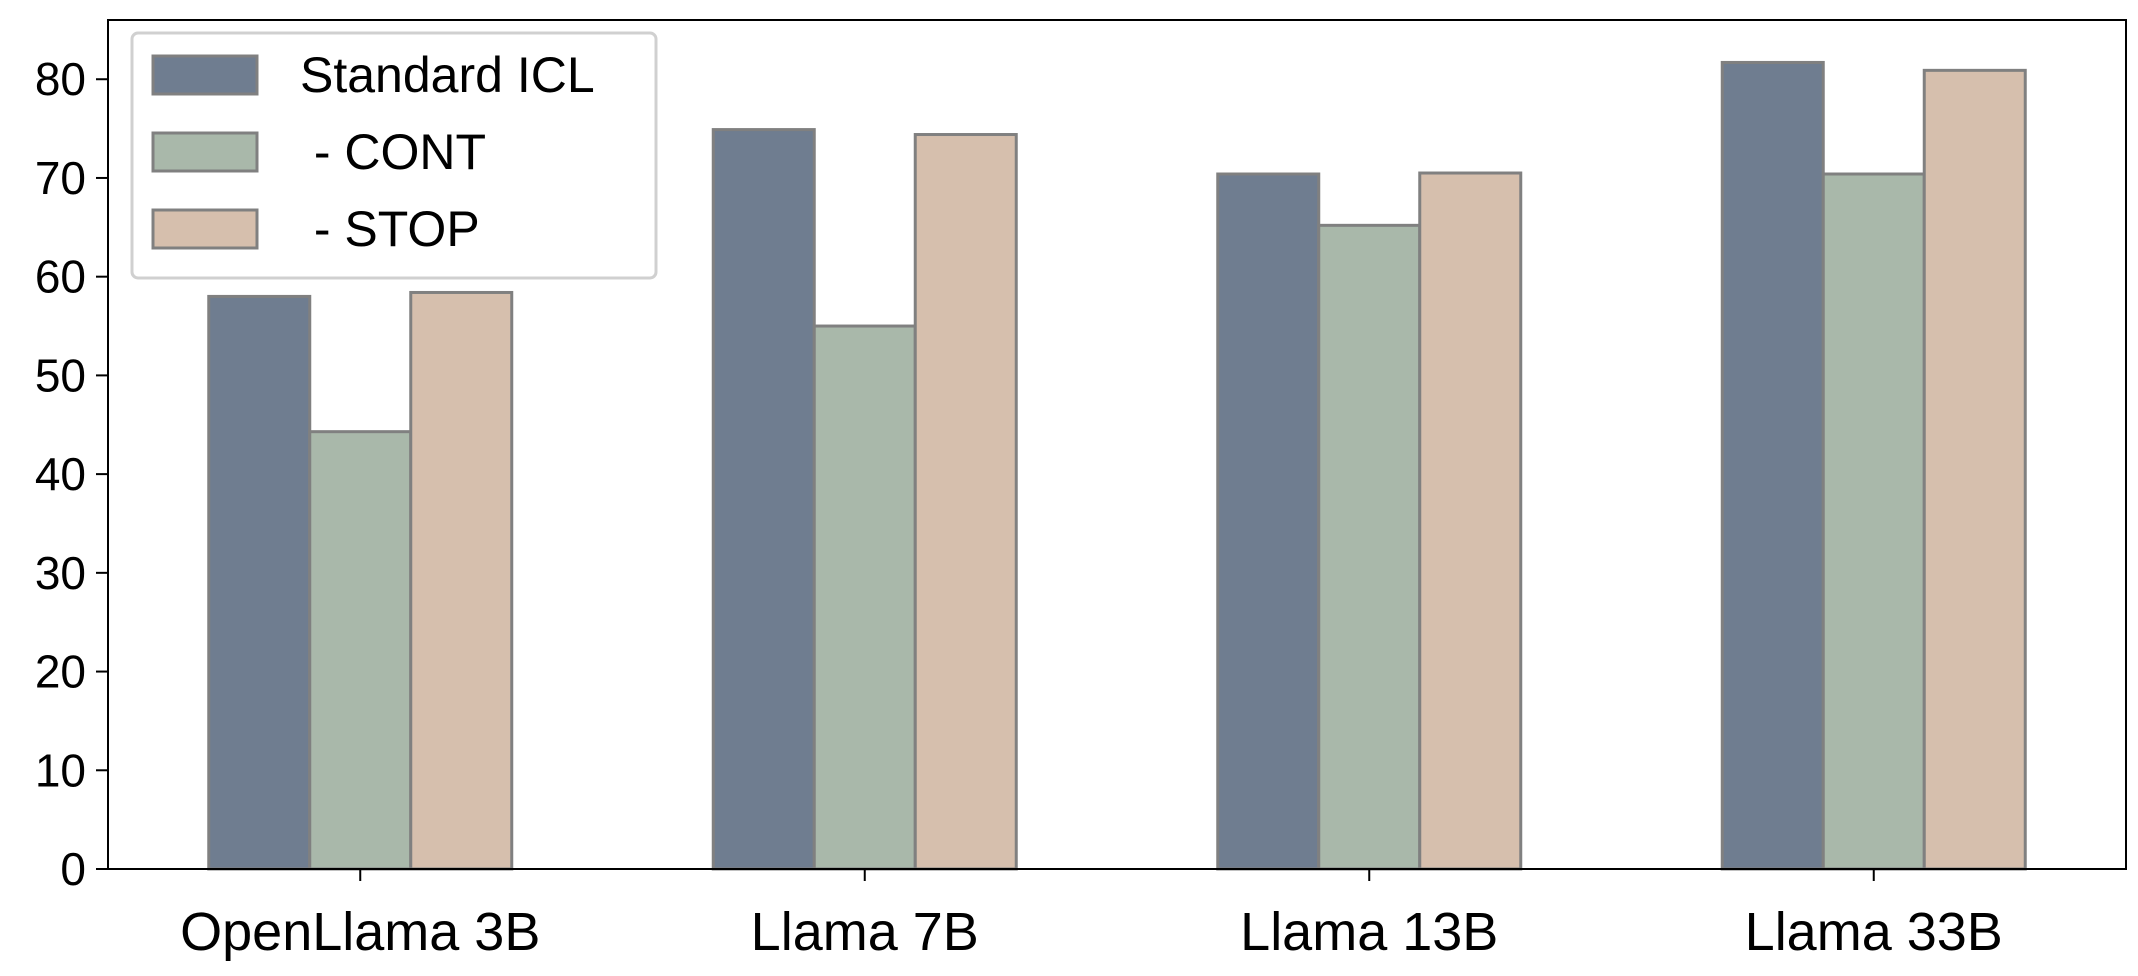 The image size is (2138, 976). What do you see at coordinates (1091, 915) in the screenshot?
I see `x-axis: OpenLlama 3B Llama 7B Llama 13B Llama 33B` at bounding box center [1091, 915].